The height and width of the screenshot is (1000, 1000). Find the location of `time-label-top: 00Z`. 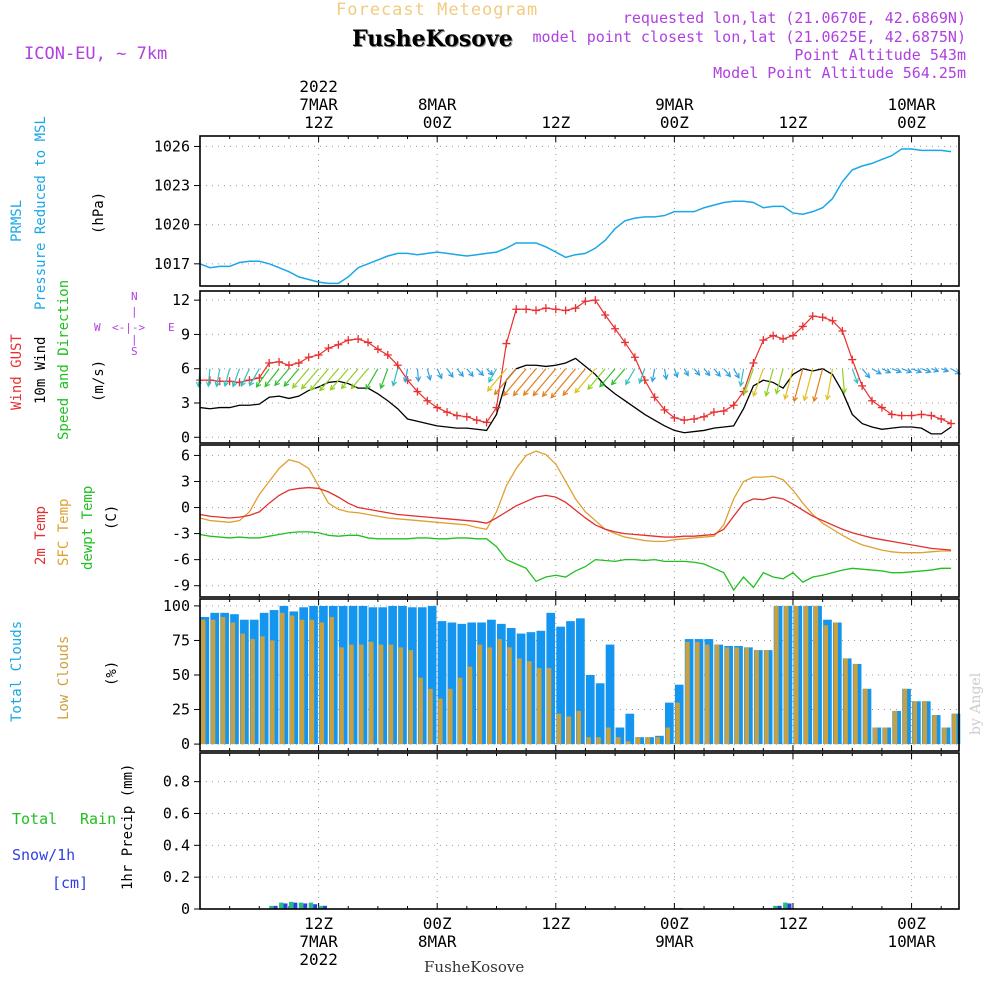

time-label-top: 00Z is located at coordinates (674, 122).